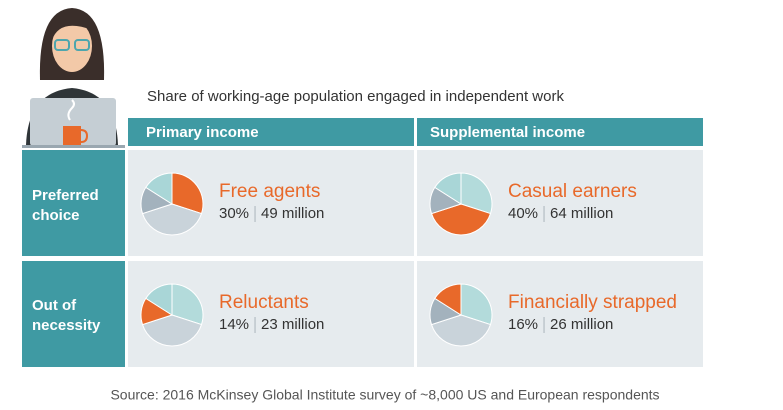 The image size is (783, 410). What do you see at coordinates (523, 213) in the screenshot?
I see `segment-share: 40%` at bounding box center [523, 213].